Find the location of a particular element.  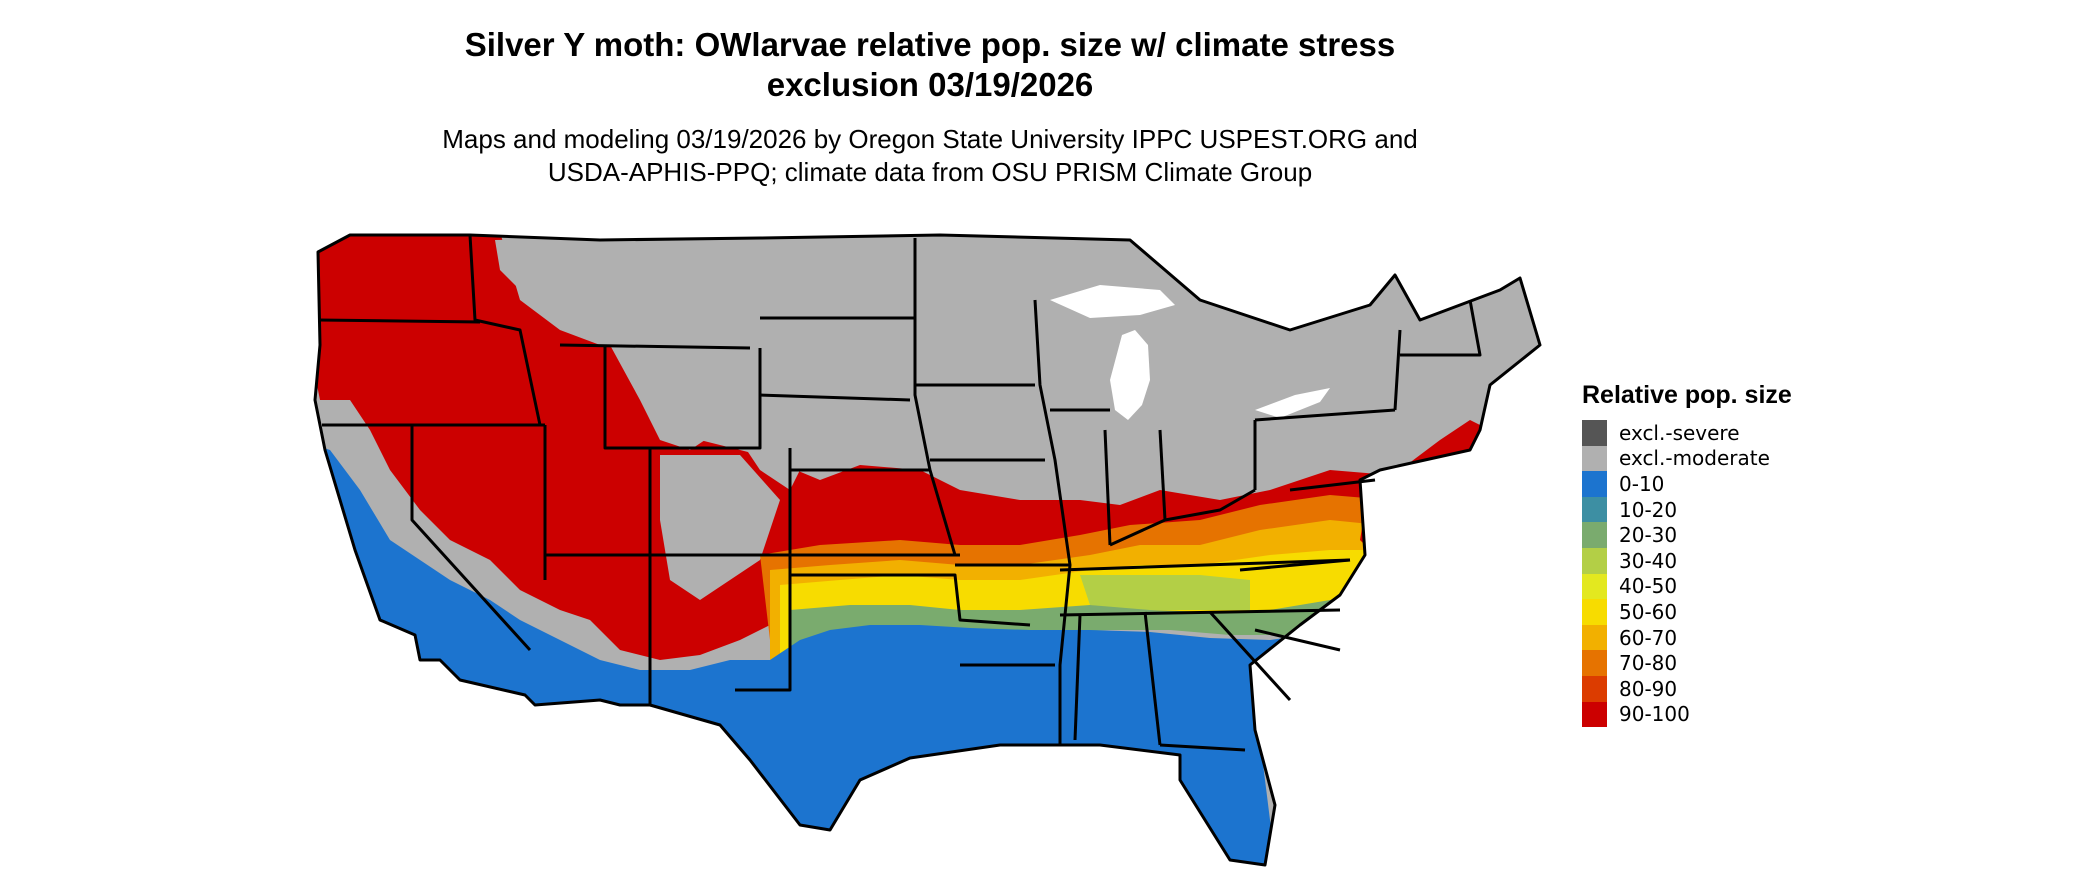

border-ny-ne is located at coordinates (1397, 370).